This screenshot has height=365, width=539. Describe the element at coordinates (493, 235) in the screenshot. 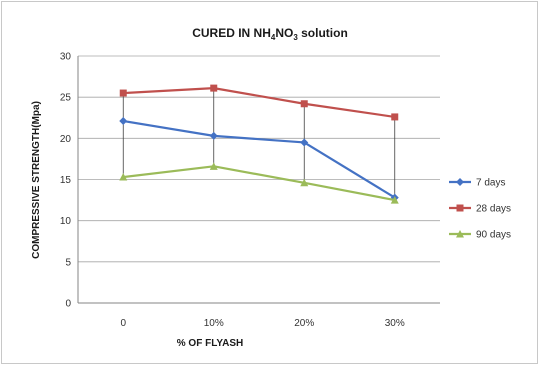

I see `legend-label: 90 days` at that location.